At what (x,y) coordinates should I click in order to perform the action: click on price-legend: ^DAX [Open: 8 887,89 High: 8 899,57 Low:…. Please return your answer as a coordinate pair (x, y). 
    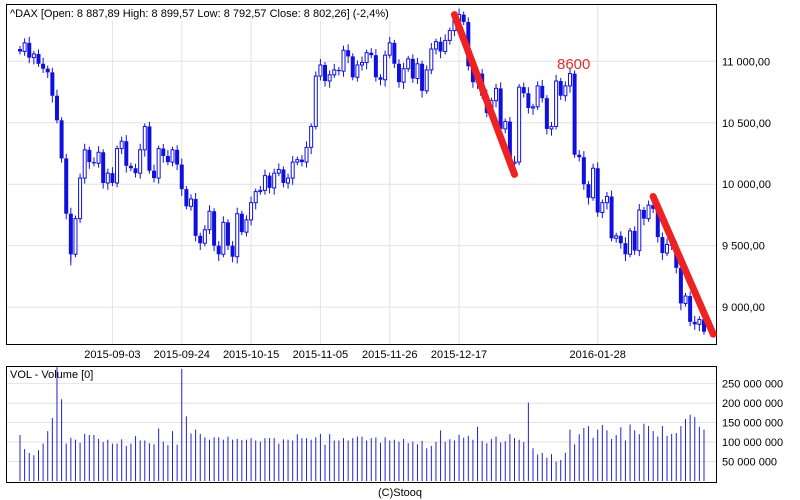
    Looking at the image, I should click on (199, 14).